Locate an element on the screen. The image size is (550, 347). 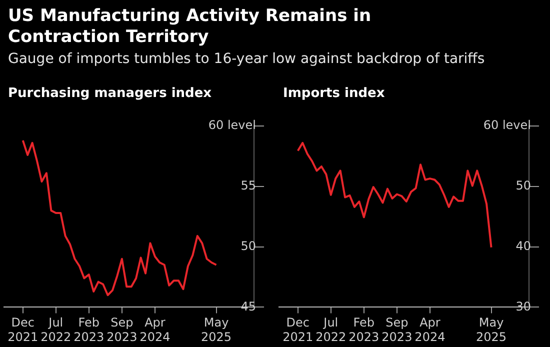
chart-title: US Manufacturing Activity Remains in Contraction Territory is located at coordinates (190, 27).